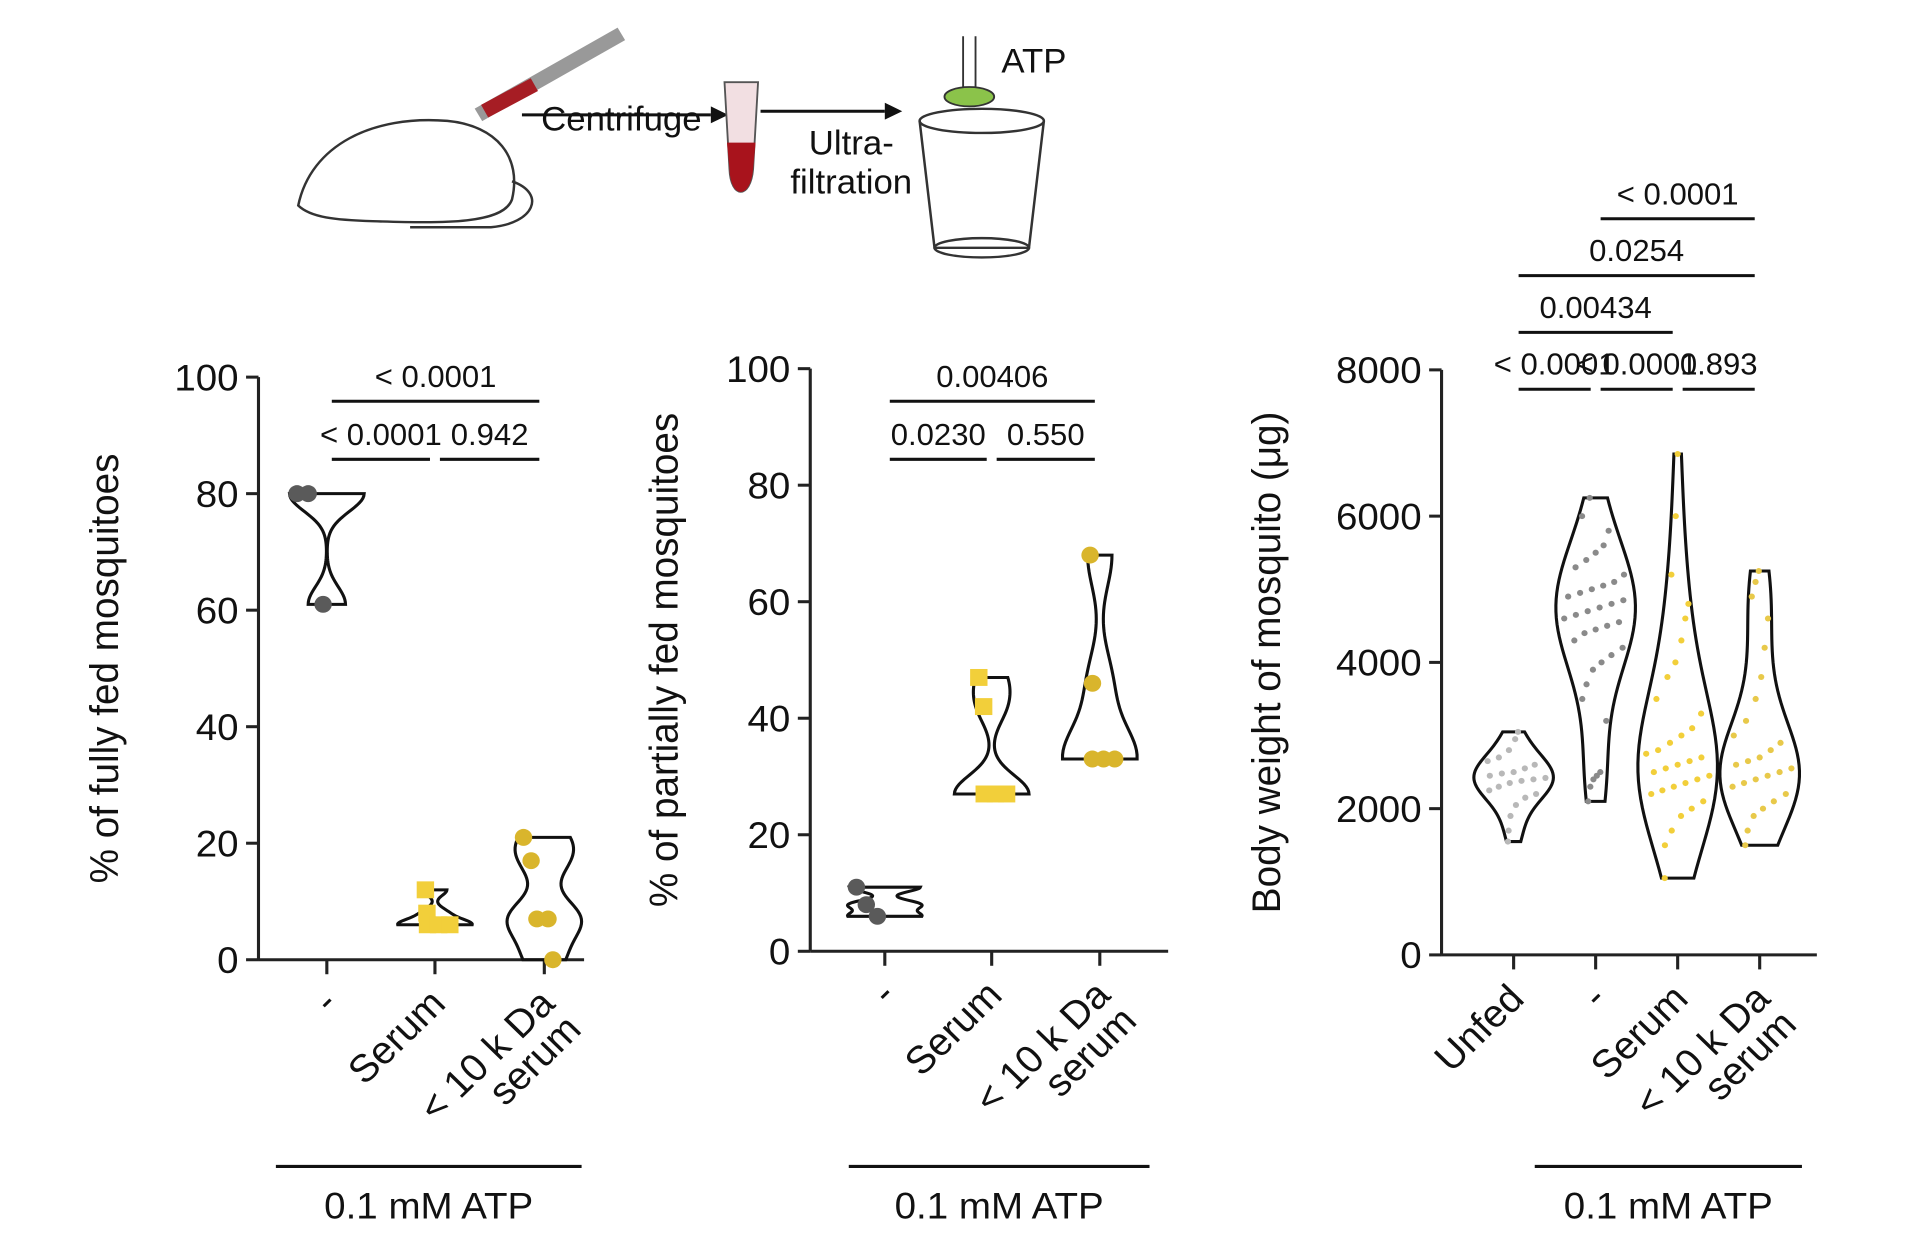  Describe the element at coordinates (1596, 308) in the screenshot. I see `p-value: 0.00434` at that location.